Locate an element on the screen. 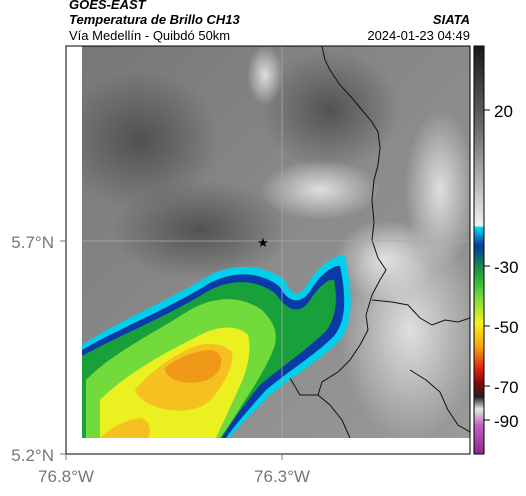  colorbar-label-m70: -70 is located at coordinates (506, 387).